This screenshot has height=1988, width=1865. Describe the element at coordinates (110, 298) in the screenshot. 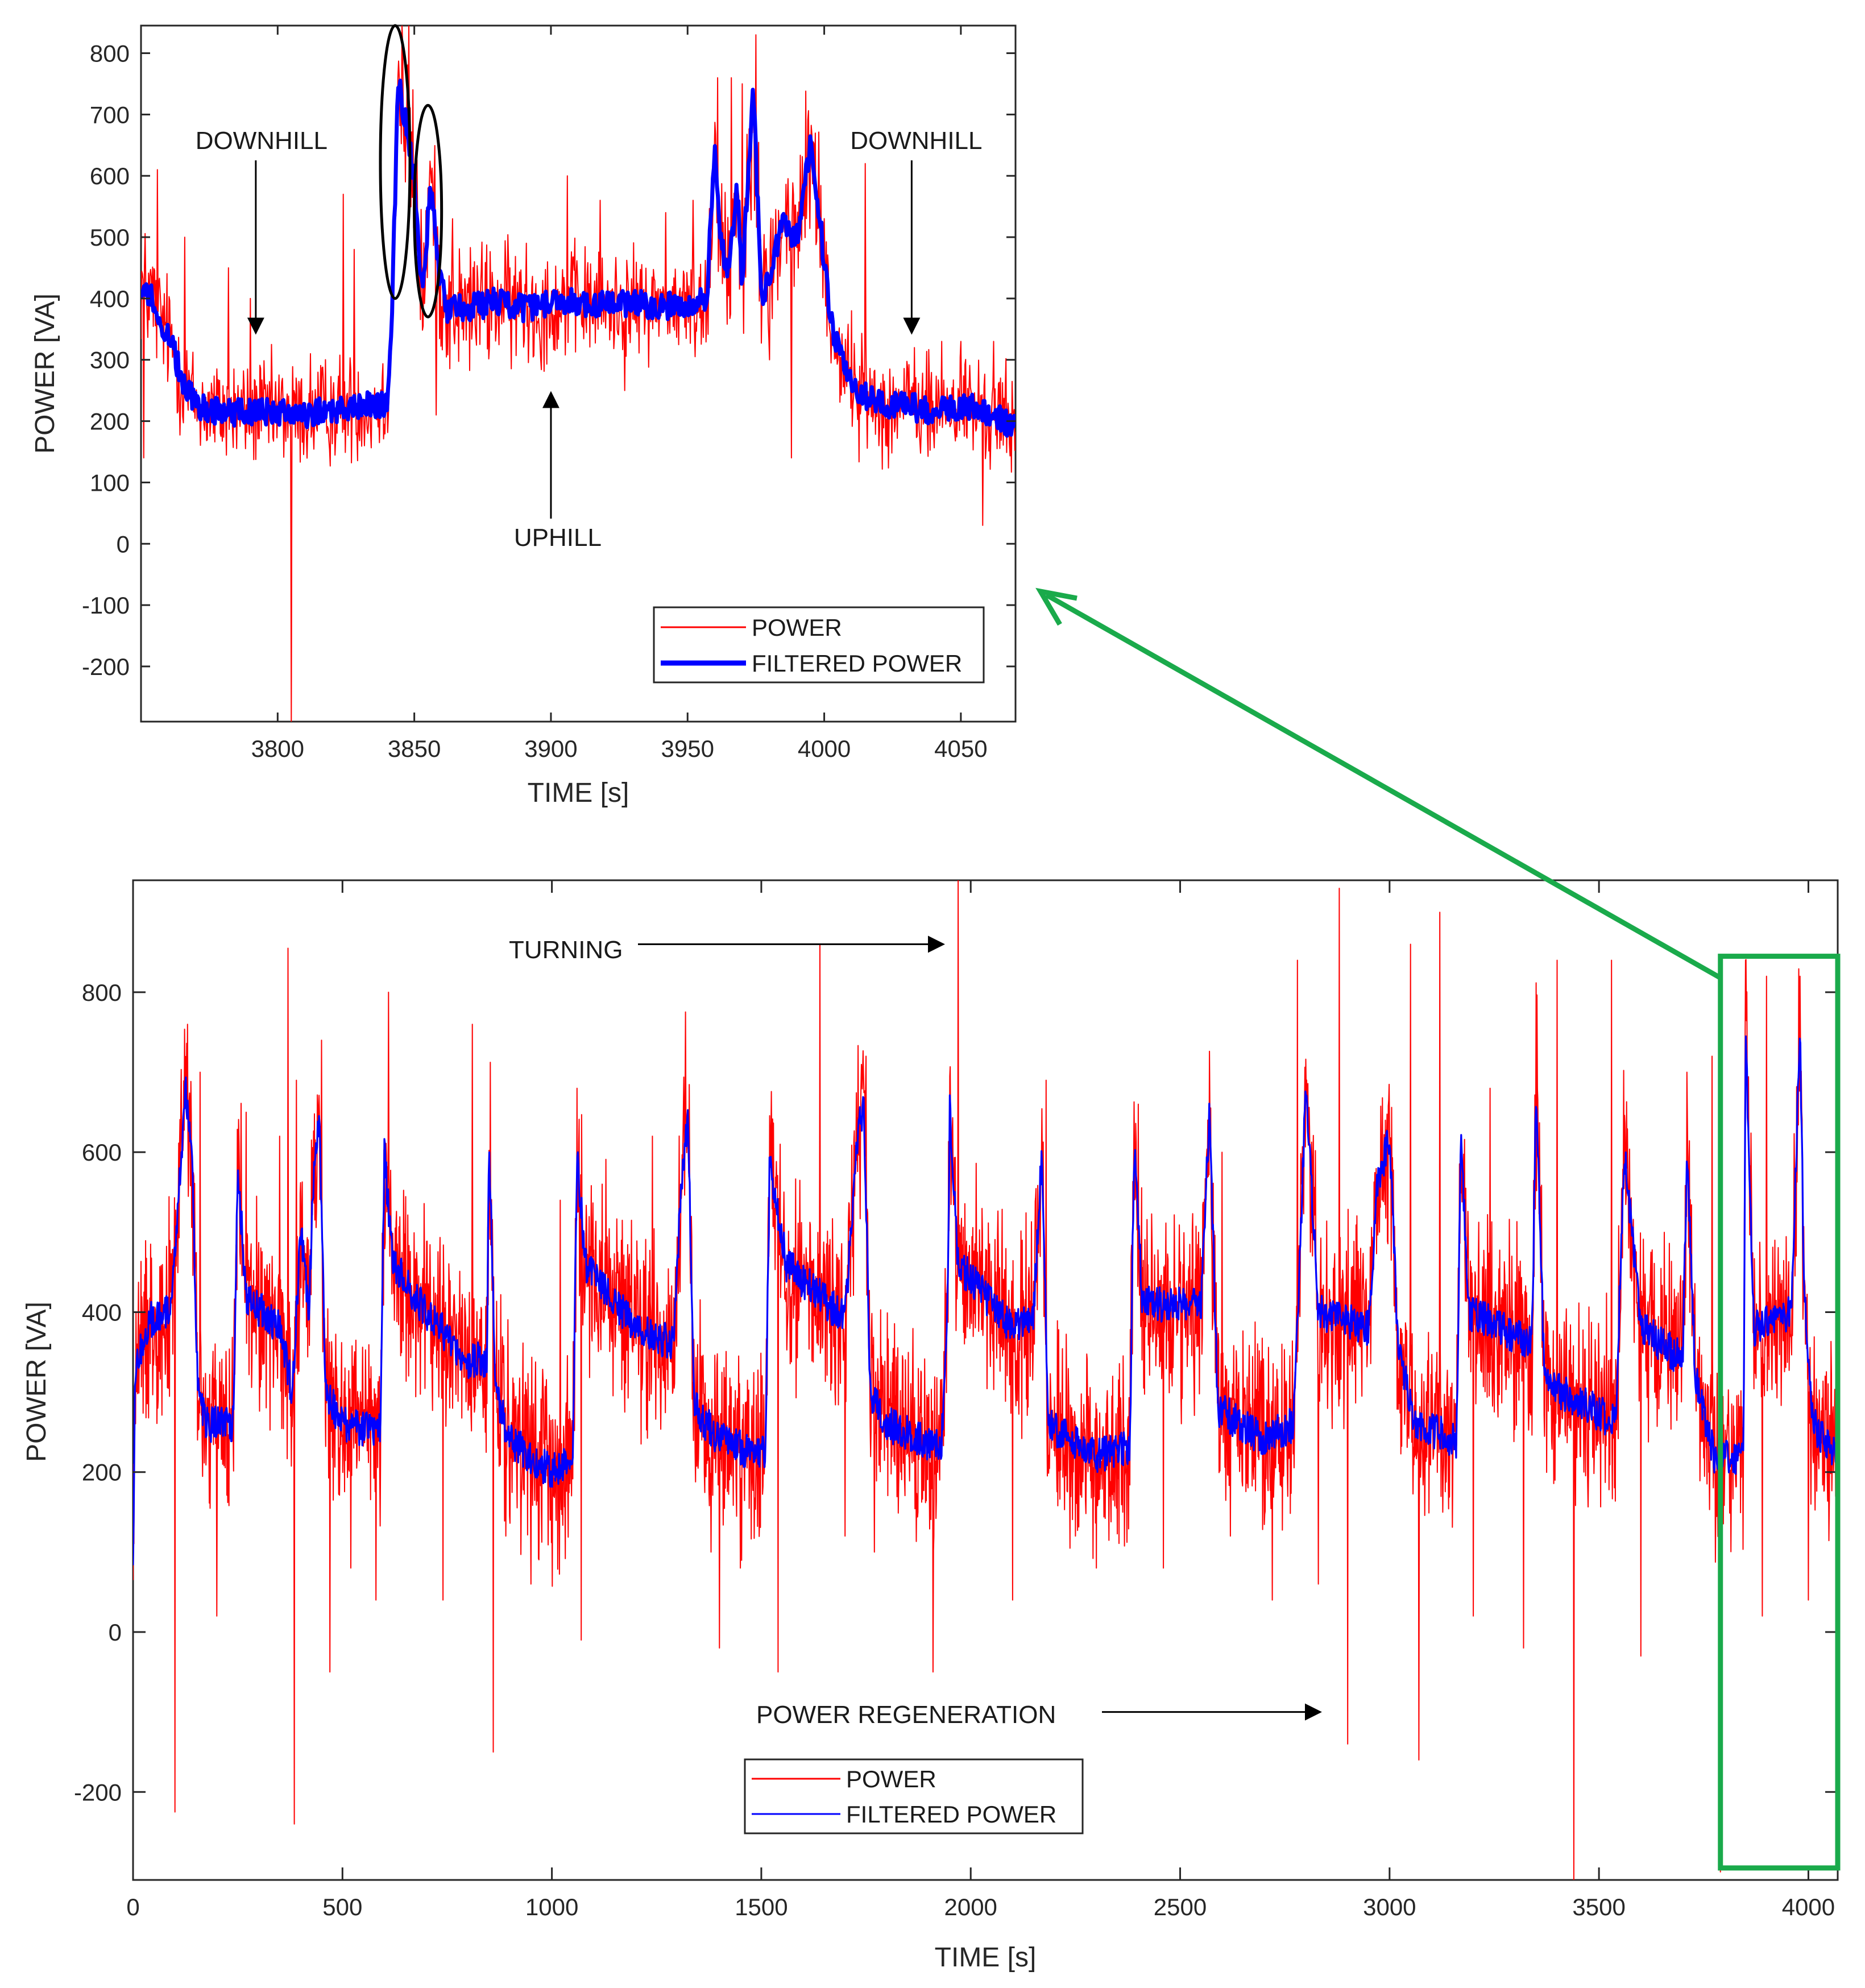

I see `zoom-y-tick-label: 400` at that location.